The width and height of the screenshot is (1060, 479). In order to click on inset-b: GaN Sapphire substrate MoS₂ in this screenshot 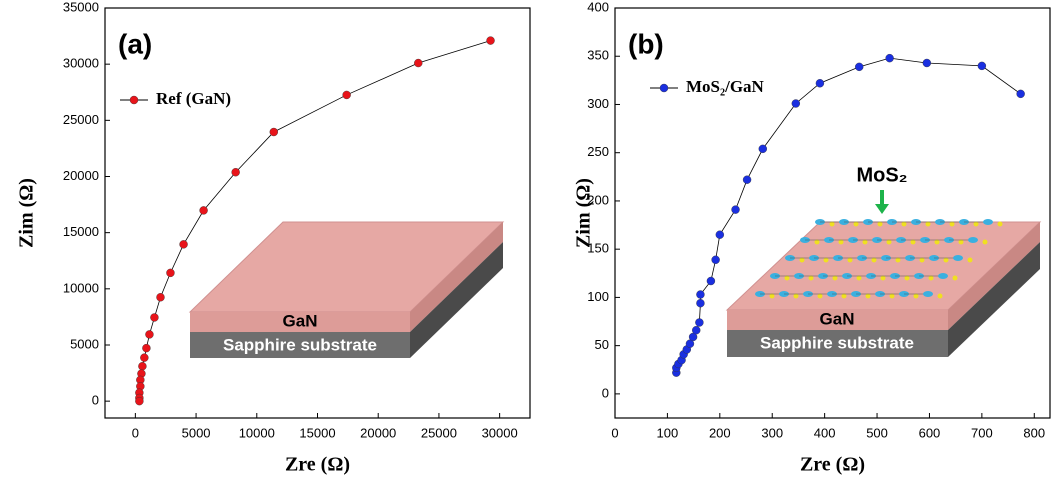, I will do `click(883, 260)`.